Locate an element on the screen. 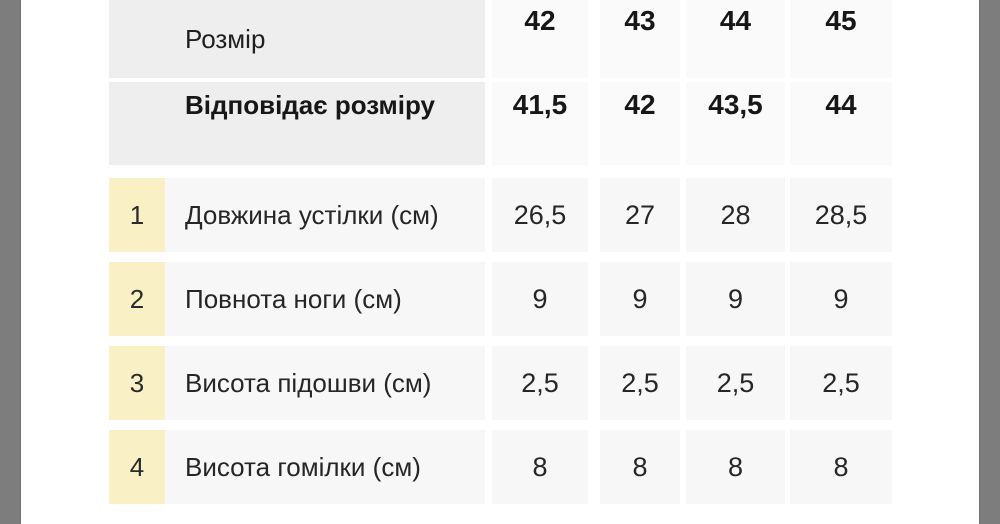 The width and height of the screenshot is (1000, 524). table-row-sole-height: 3 Висота підошви (см) 2,5 2,5 2,5 2,5 is located at coordinates (500, 383).